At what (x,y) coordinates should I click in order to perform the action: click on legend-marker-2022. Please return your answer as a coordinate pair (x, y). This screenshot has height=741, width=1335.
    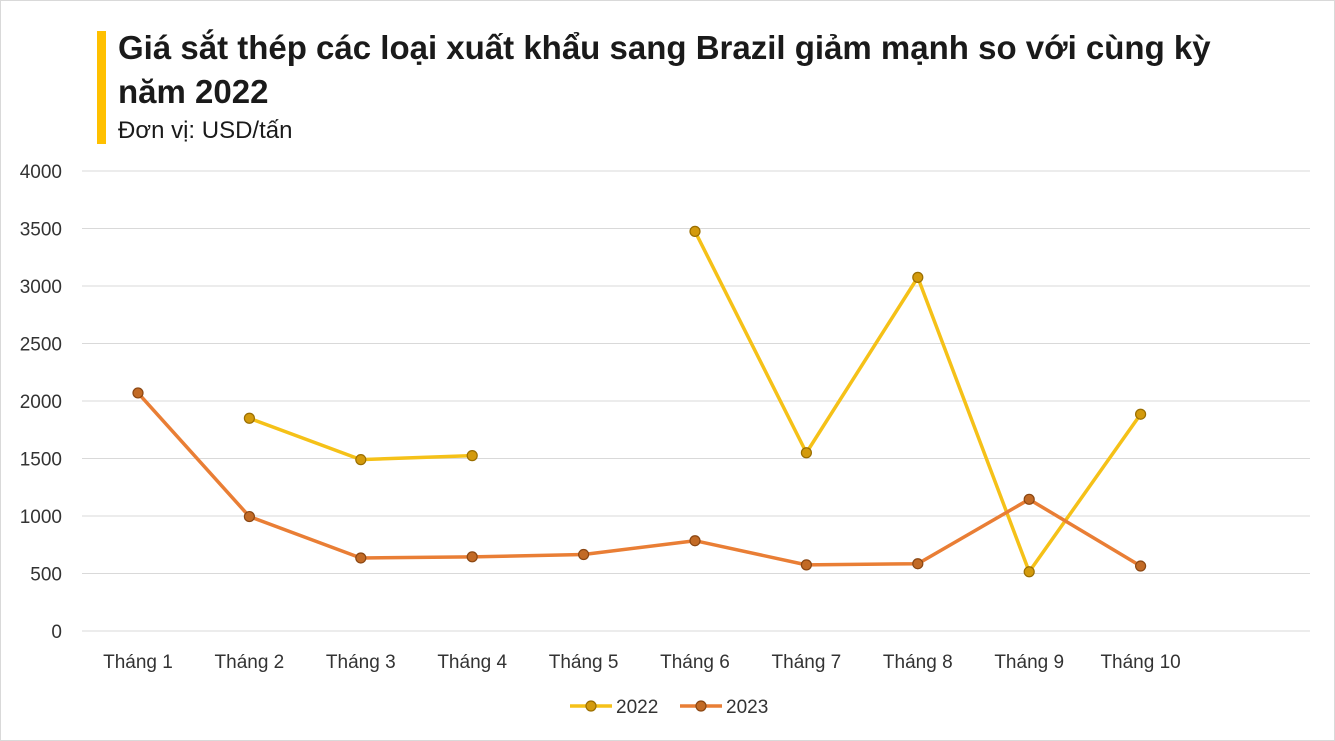
    Looking at the image, I should click on (591, 706).